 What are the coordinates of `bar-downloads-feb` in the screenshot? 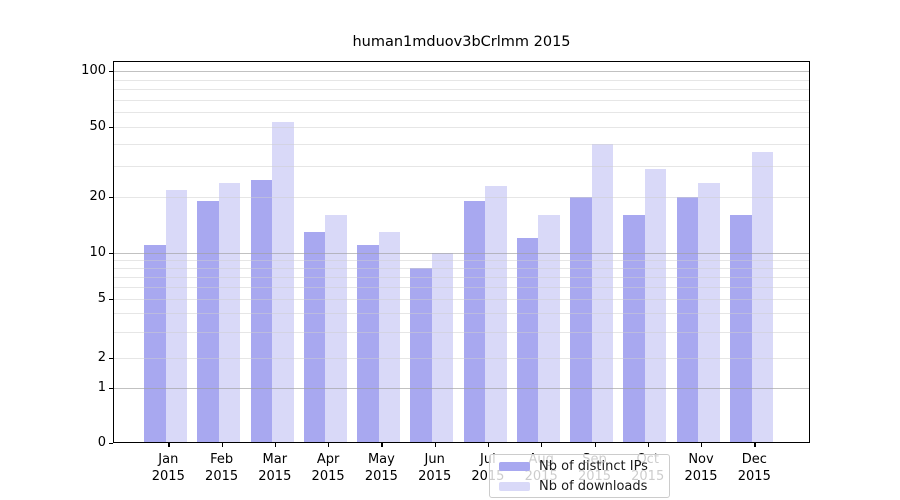 It's located at (229, 313).